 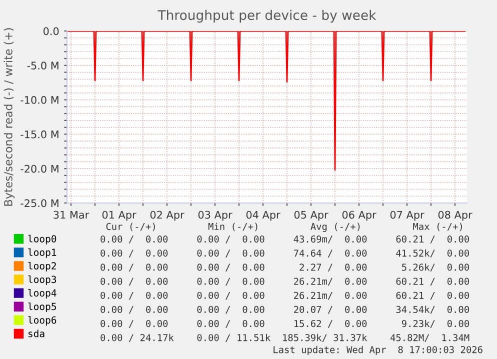 What do you see at coordinates (285, 338) in the screenshot?
I see `text: 0.00 / 24.17k 0.00 / 11.51k 185.39k/ 31.37k 45.82M/ 1.34M` at bounding box center [285, 338].